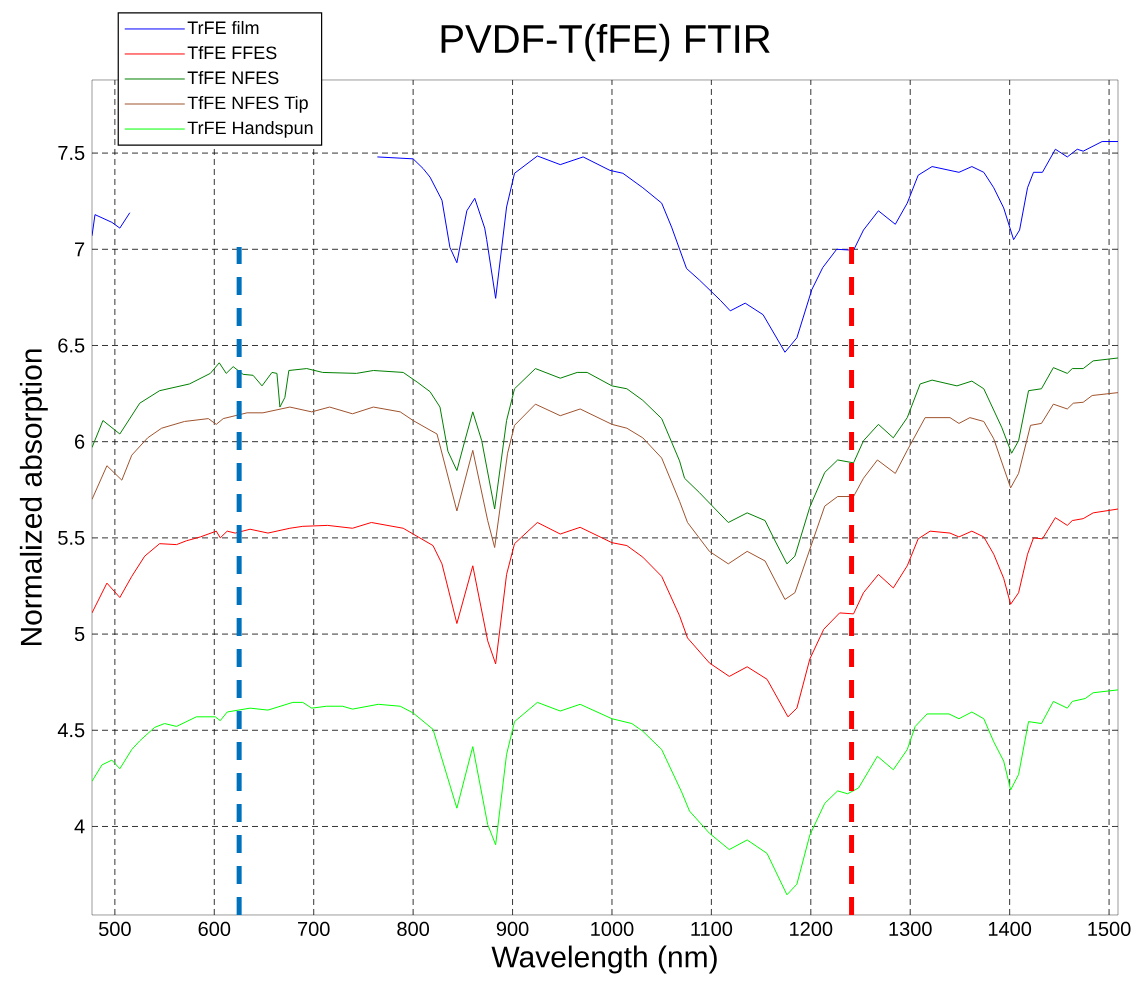  Describe the element at coordinates (80, 249) in the screenshot. I see `y-tick-label: 7` at that location.